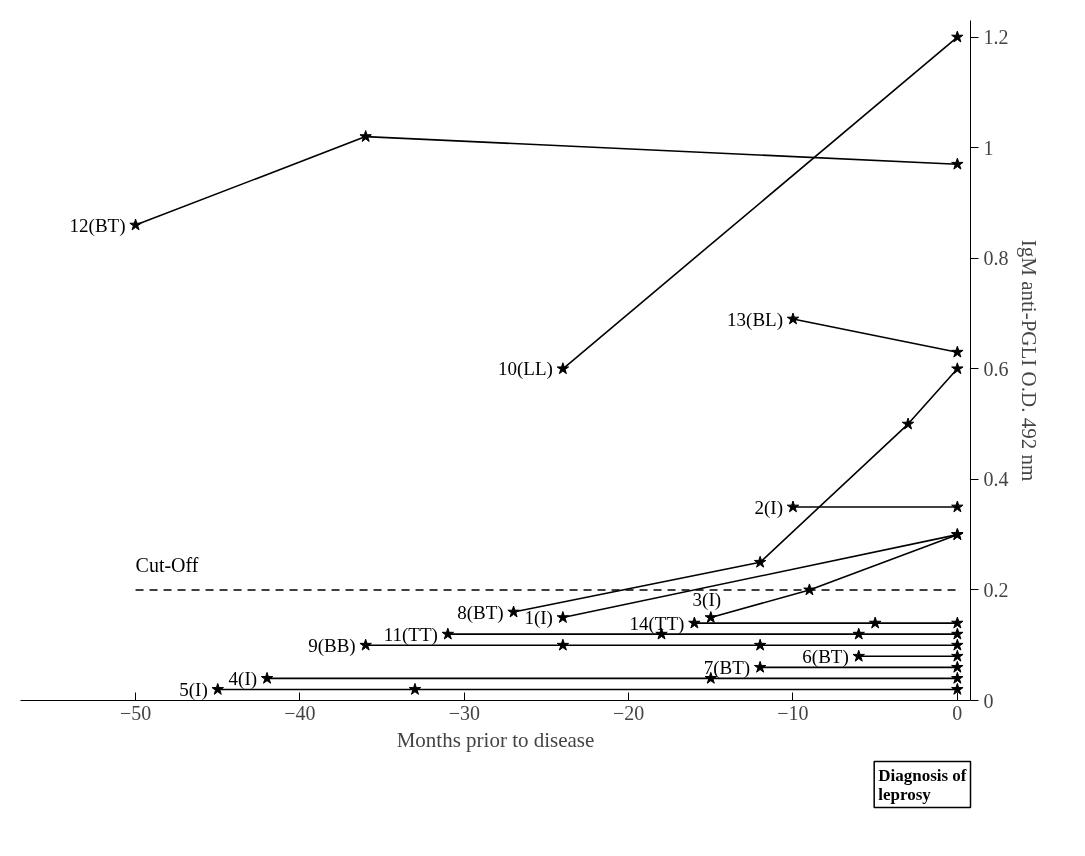 Image resolution: width=1085 pixels, height=856 pixels. I want to click on ref-line-label: Cut-Off, so click(167, 564).